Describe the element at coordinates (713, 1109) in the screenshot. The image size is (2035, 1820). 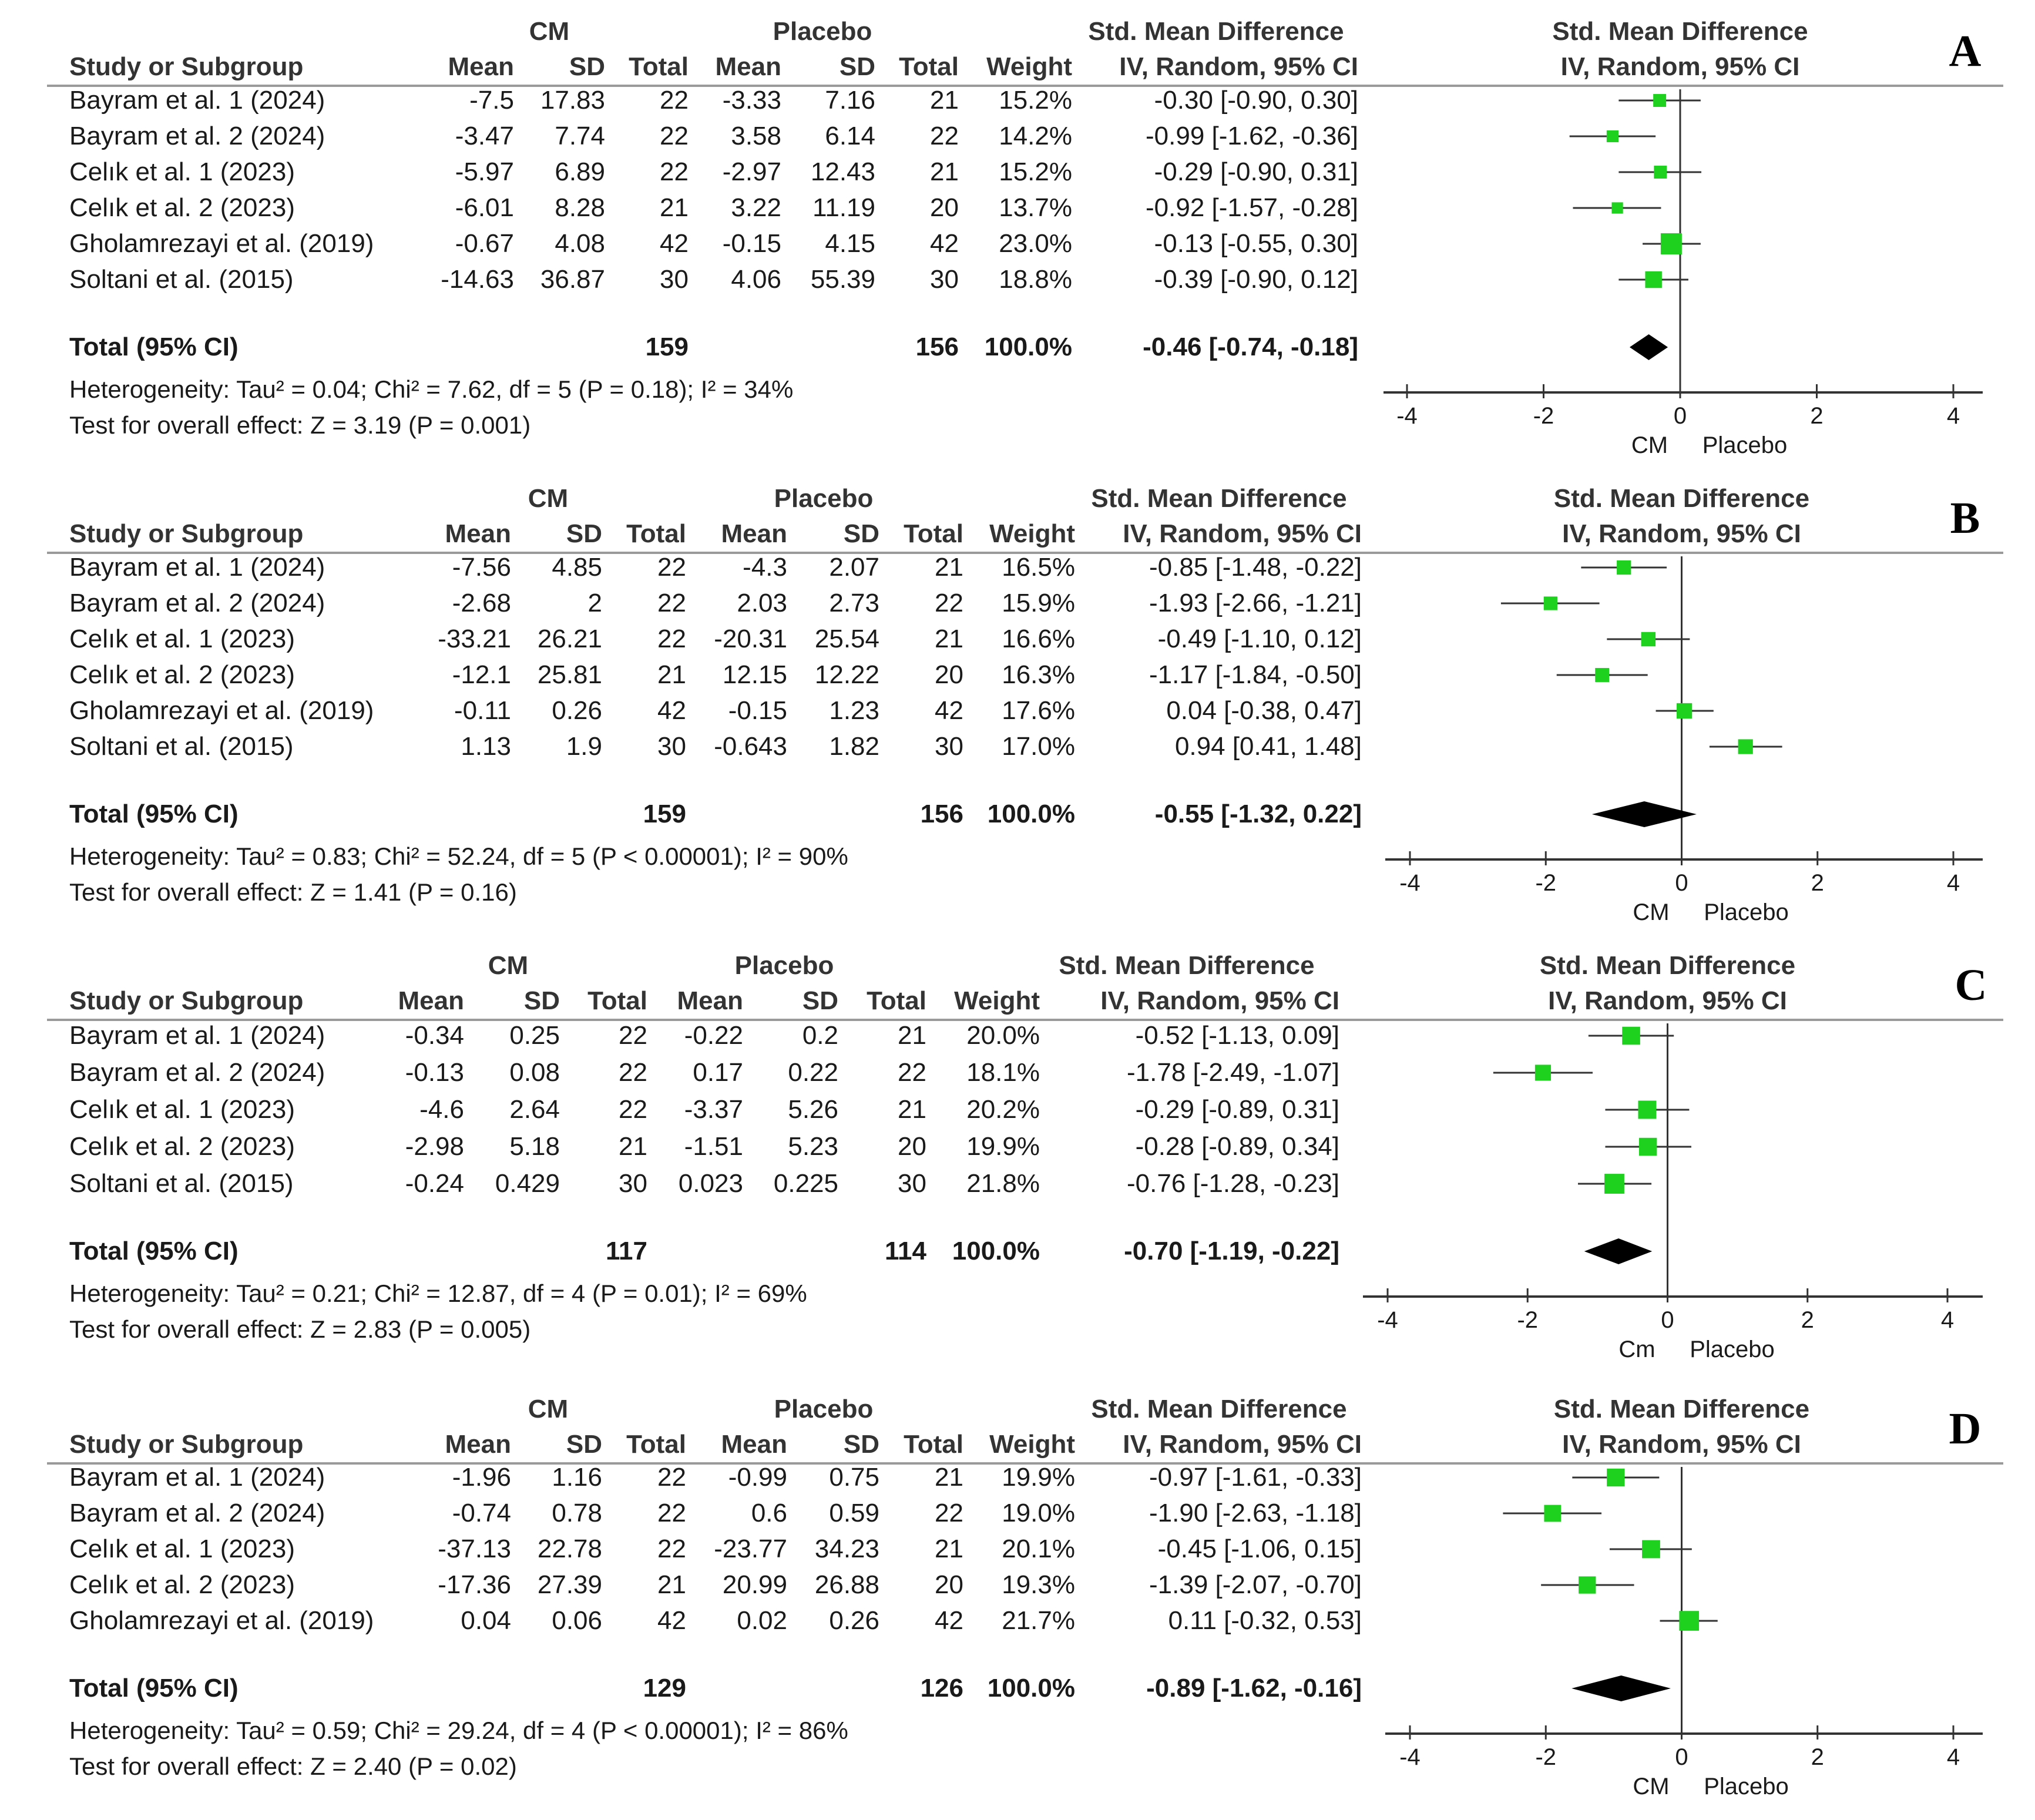
I see `placebo-mean: -3.37` at that location.